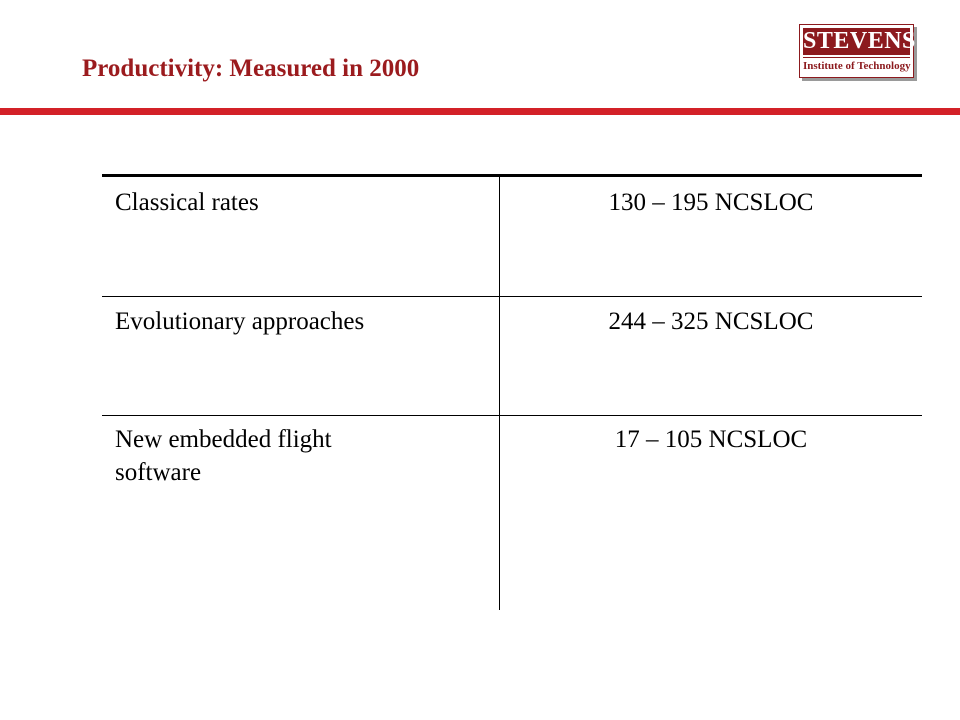  What do you see at coordinates (857, 65) in the screenshot?
I see `logo-subtitle: Institute of Technology` at bounding box center [857, 65].